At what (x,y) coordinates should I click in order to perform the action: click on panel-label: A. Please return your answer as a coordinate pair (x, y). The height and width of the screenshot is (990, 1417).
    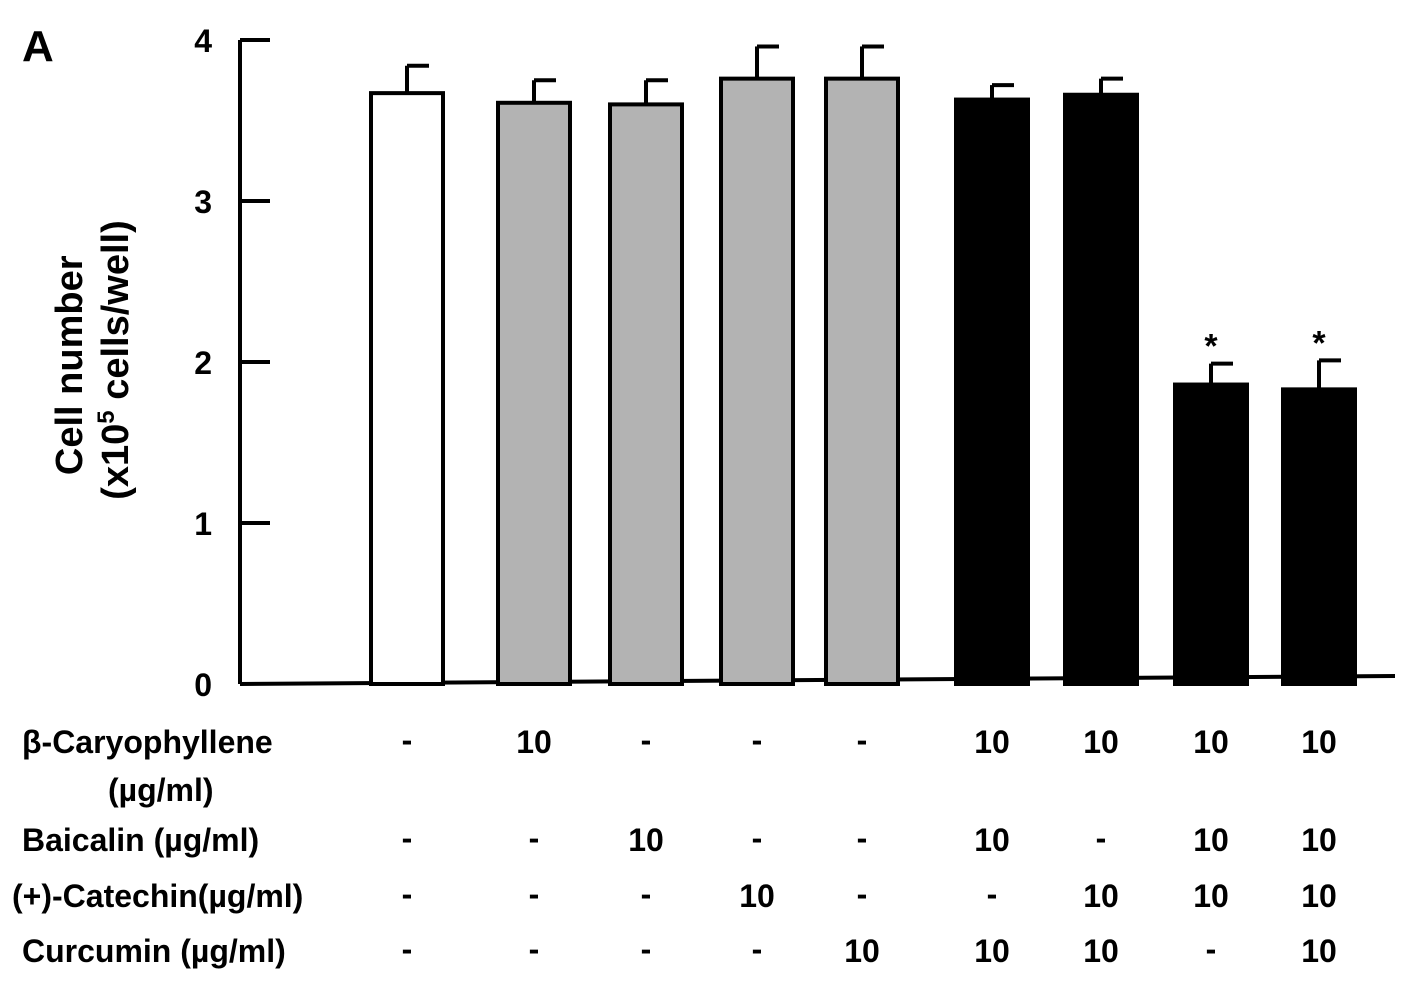
    Looking at the image, I should click on (38, 46).